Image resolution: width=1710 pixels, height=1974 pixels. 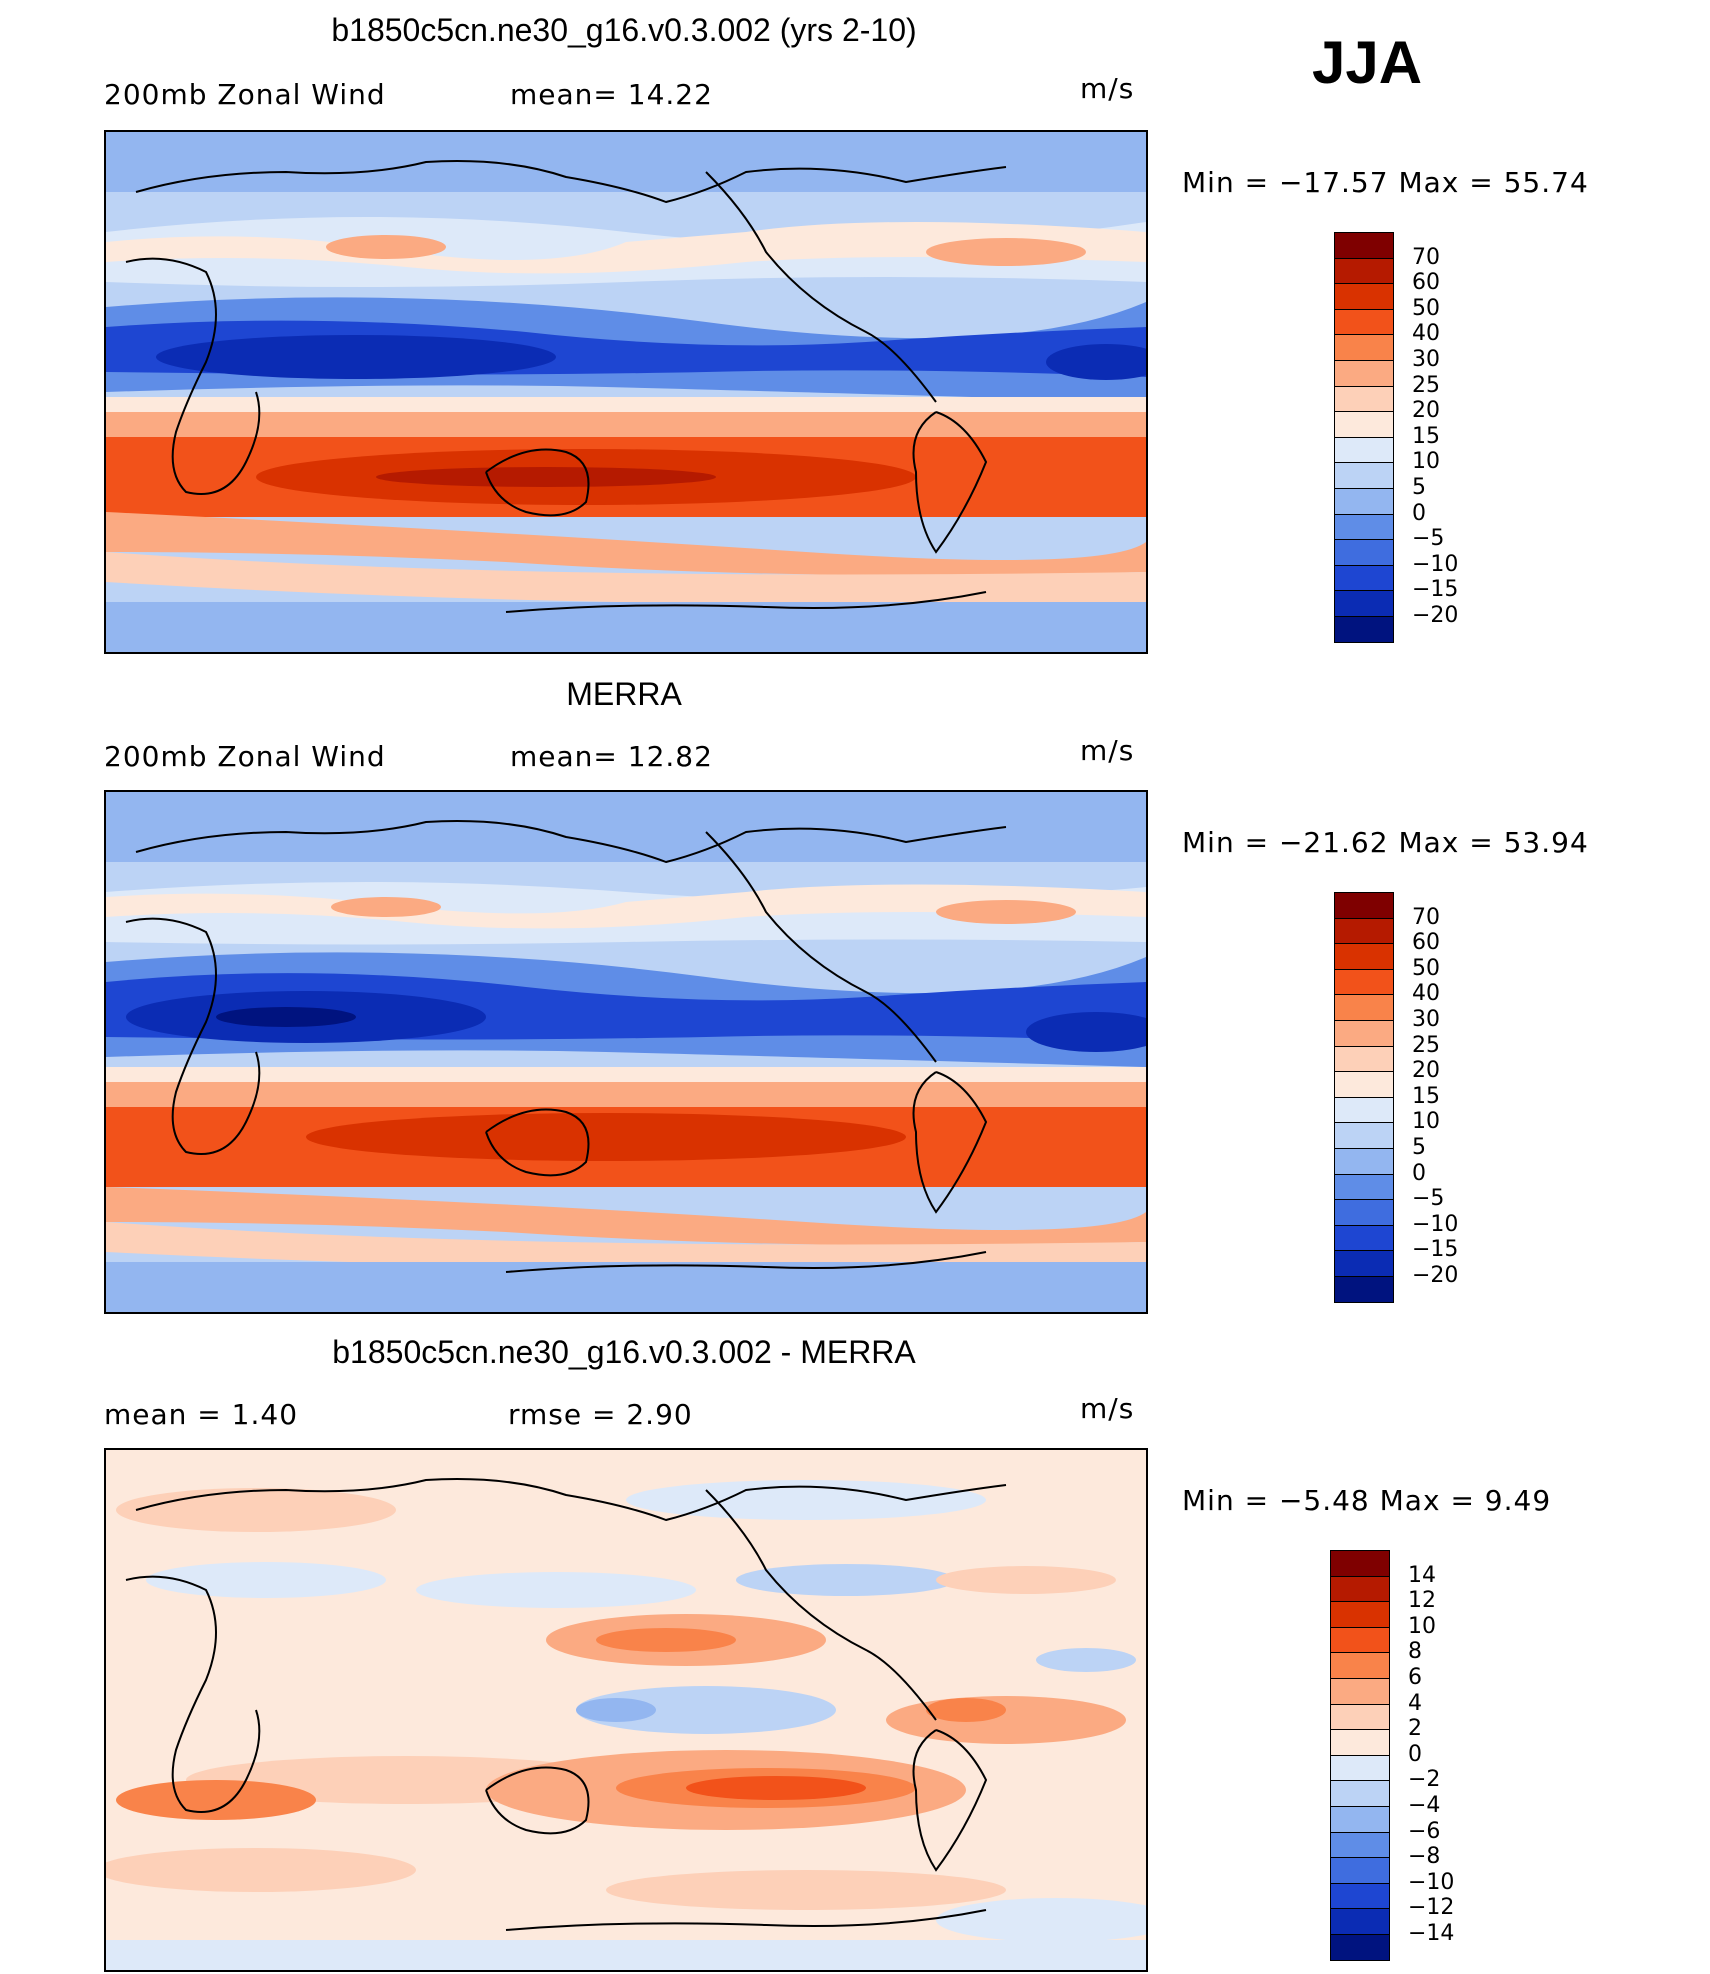 I want to click on colorbar-label: 8, so click(x=1415, y=1652).